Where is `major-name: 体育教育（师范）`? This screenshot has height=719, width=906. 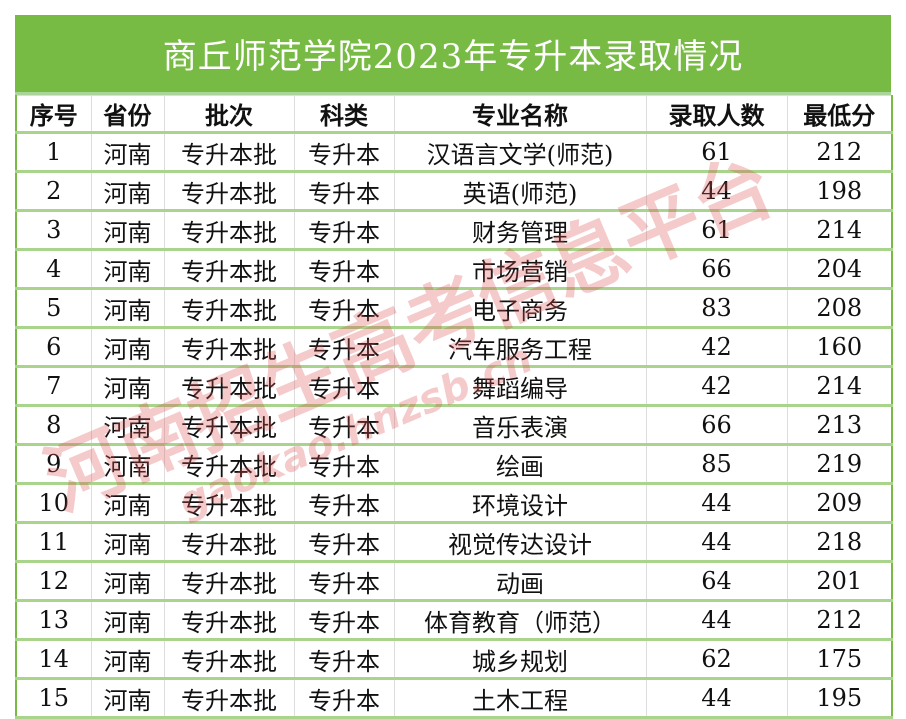
major-name: 体育教育（师范） is located at coordinates (520, 620).